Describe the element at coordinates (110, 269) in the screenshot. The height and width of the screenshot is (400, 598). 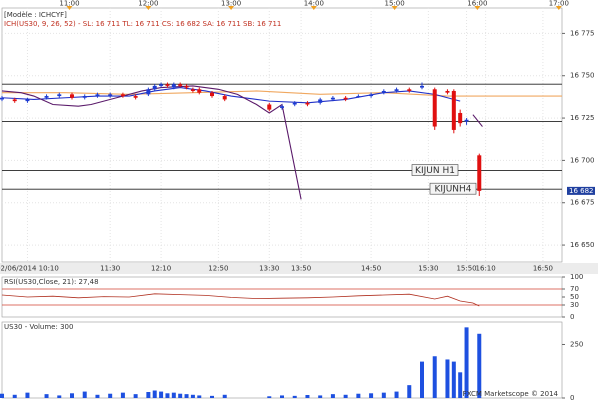
I see `x-tick-label: 11:30` at that location.